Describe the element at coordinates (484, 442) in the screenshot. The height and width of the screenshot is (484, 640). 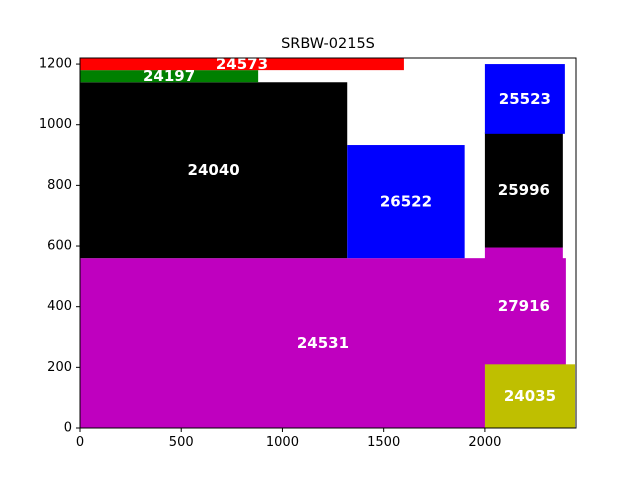
I see `x-tick-label: 2000` at that location.